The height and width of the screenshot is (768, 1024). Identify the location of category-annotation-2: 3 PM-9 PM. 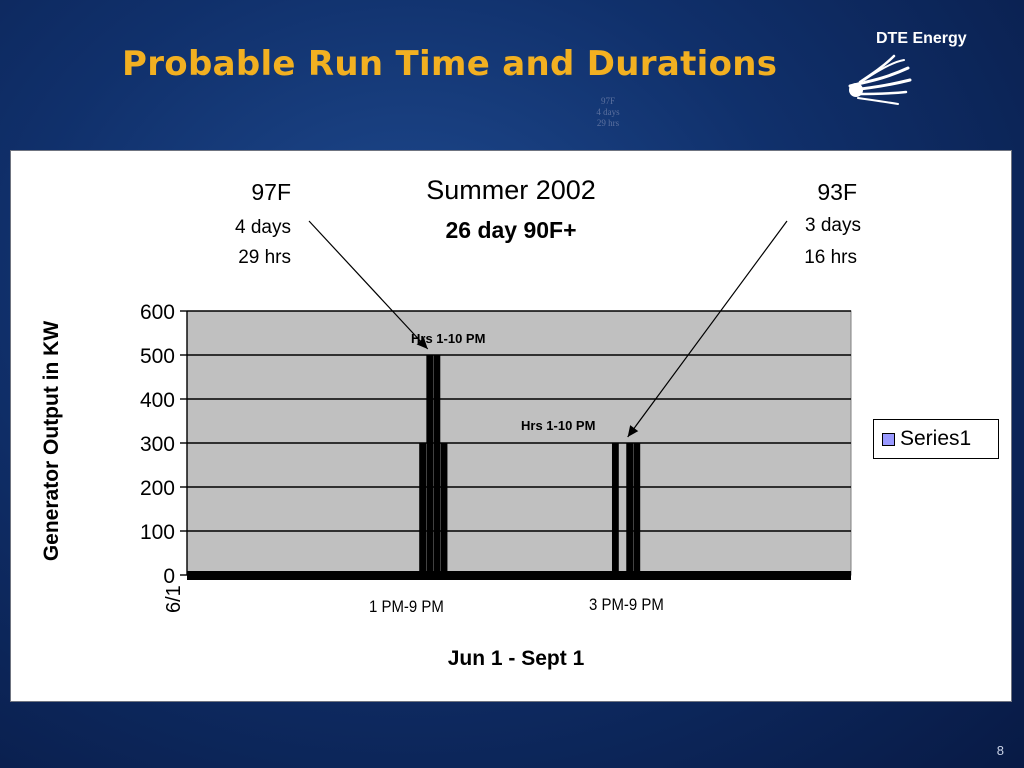
(626, 604).